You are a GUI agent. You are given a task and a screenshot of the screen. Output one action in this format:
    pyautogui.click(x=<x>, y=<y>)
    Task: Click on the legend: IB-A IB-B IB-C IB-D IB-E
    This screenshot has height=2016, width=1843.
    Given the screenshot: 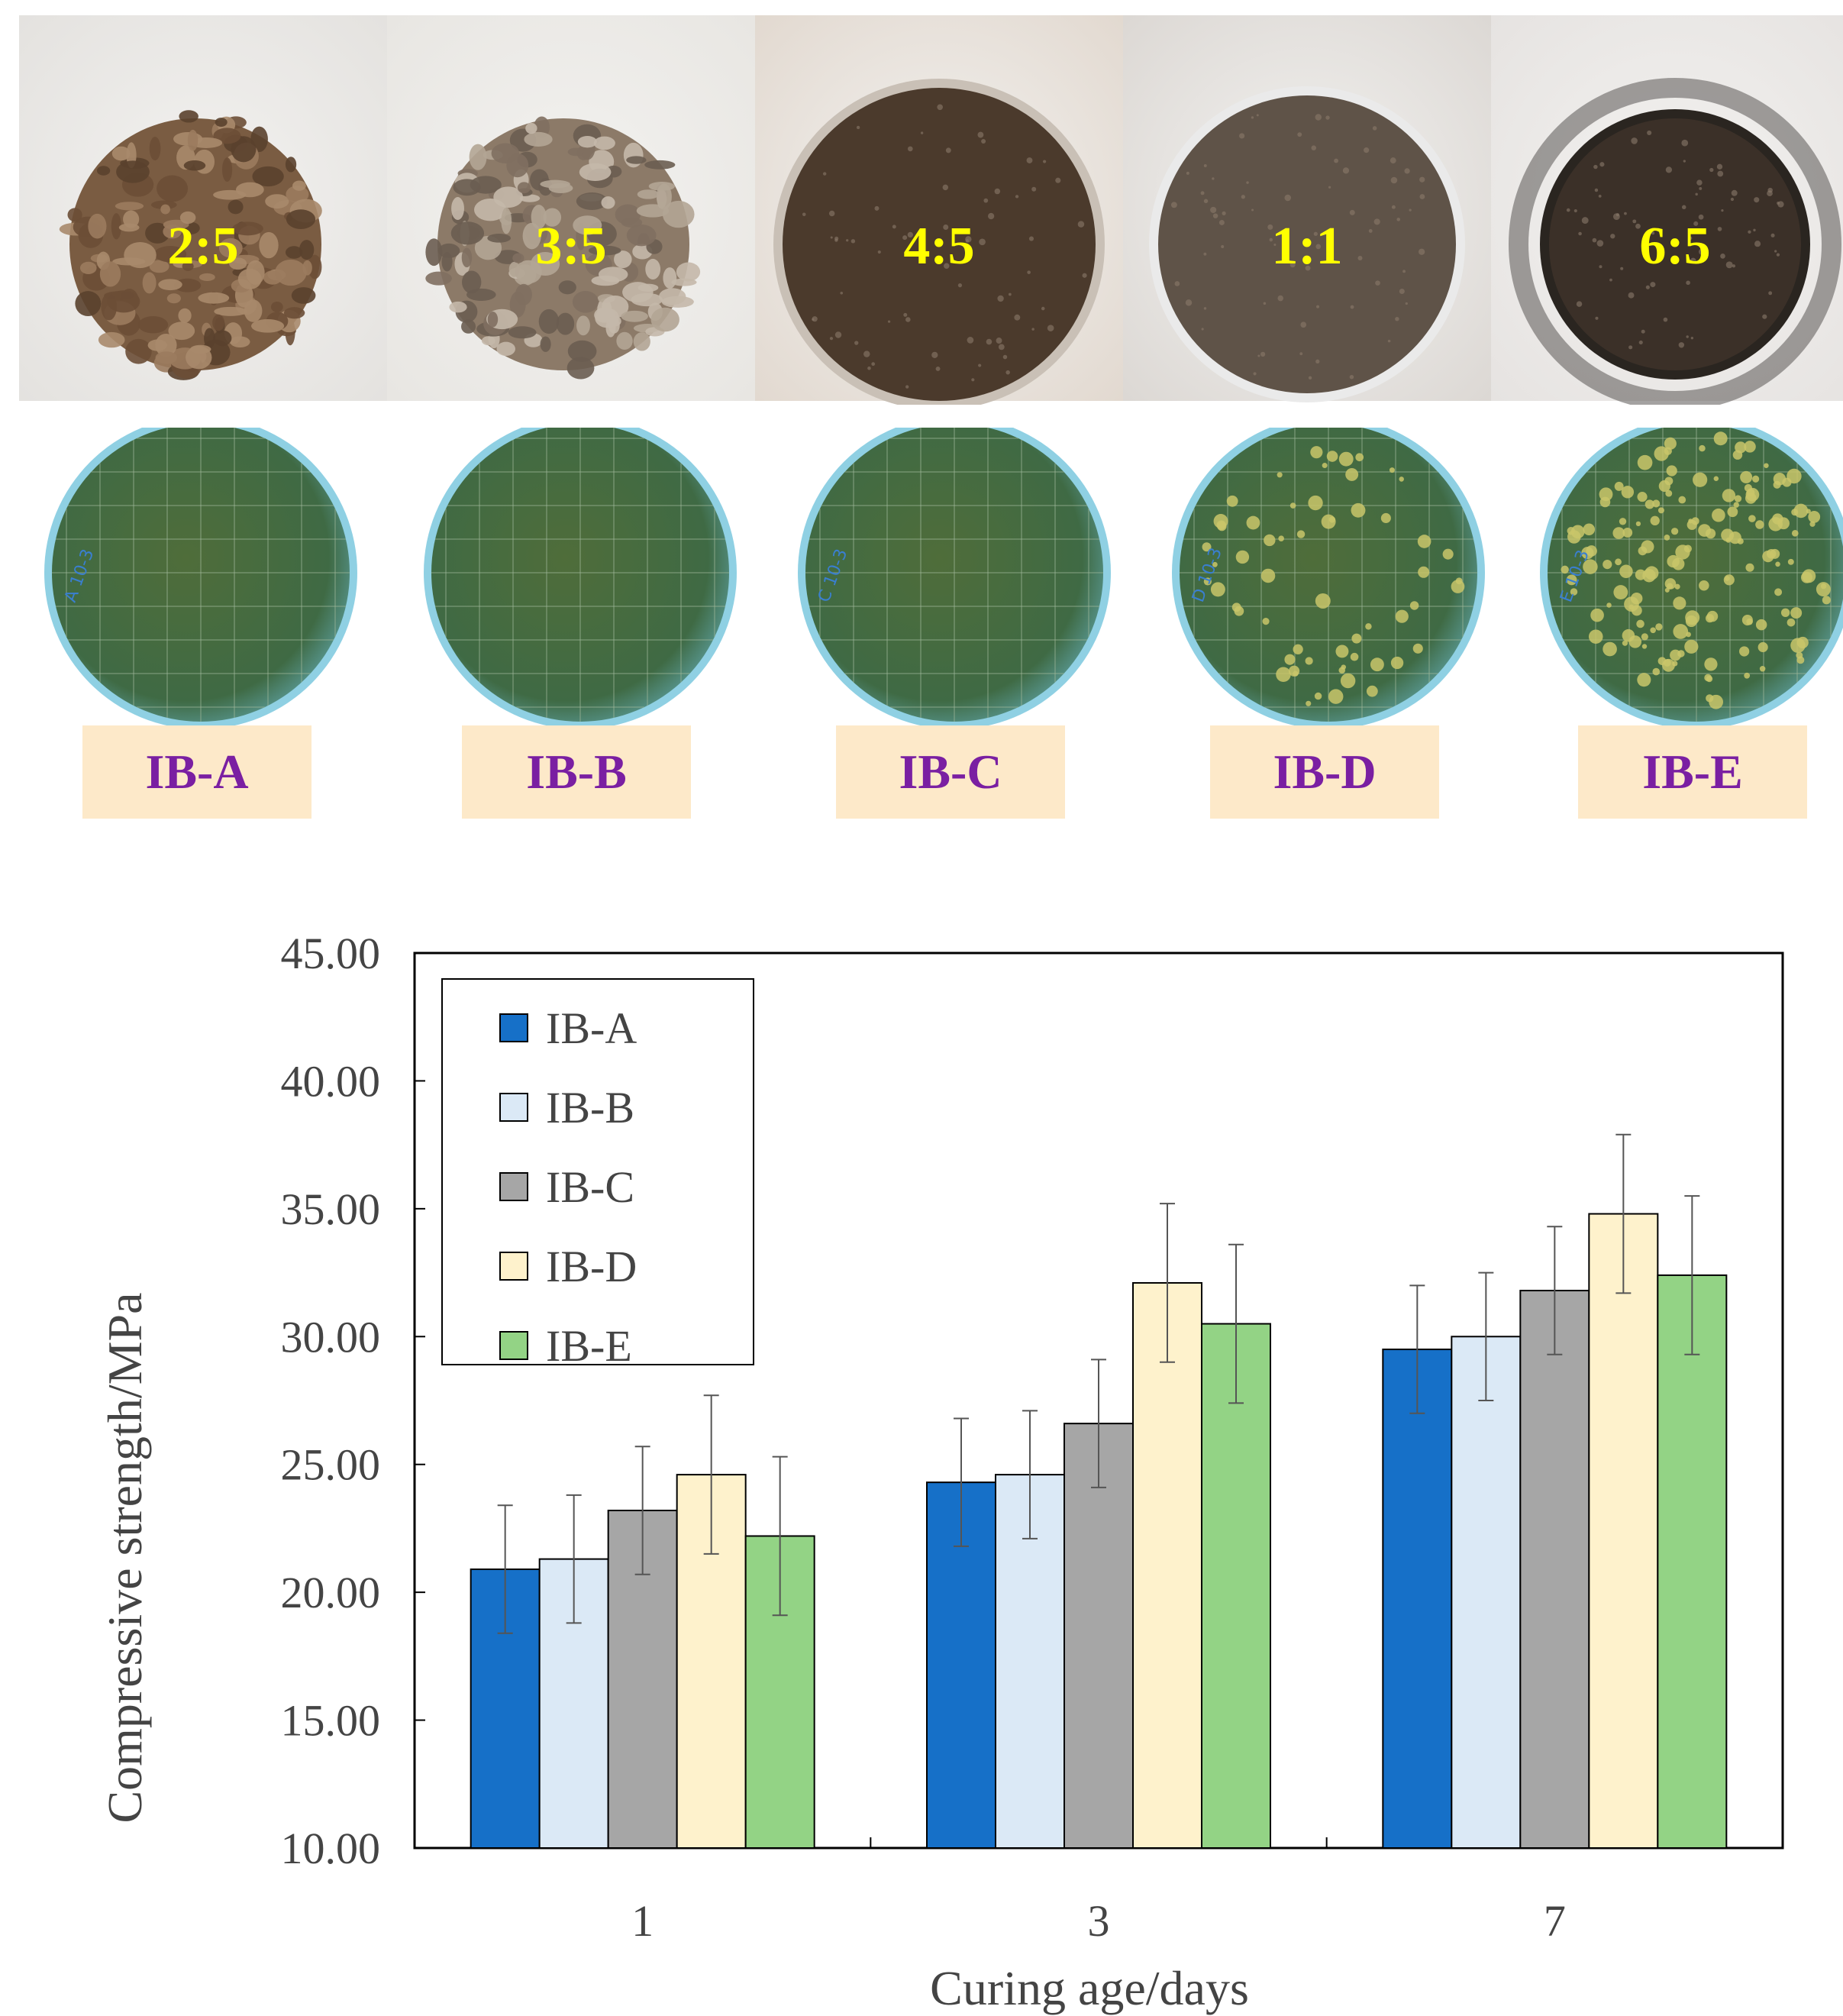 What is the action you would take?
    pyautogui.click(x=597, y=1174)
    